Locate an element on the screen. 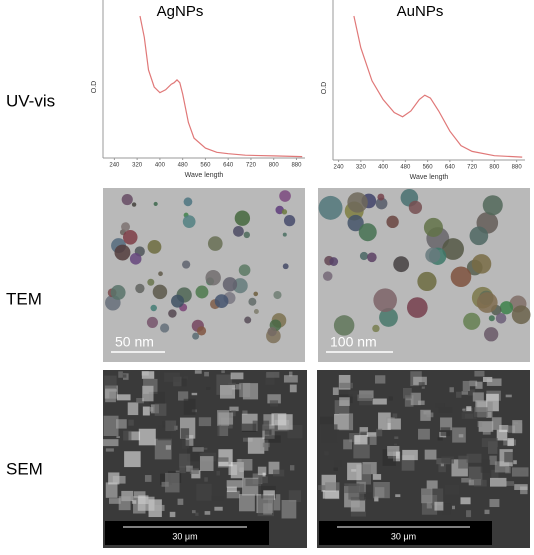  scale-label: 100 nm is located at coordinates (353, 342).